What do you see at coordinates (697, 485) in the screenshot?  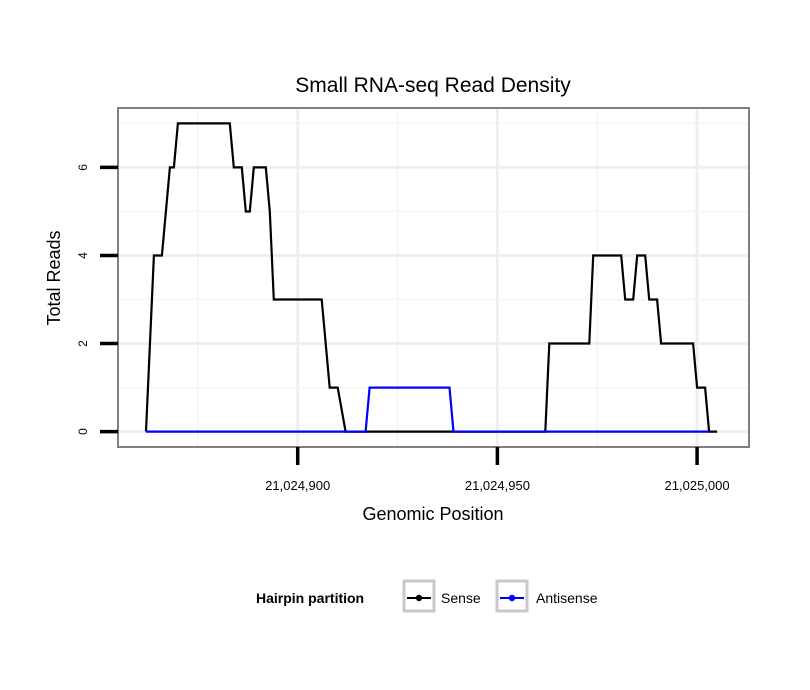 I see `x-tick-label: 21,025,000` at bounding box center [697, 485].